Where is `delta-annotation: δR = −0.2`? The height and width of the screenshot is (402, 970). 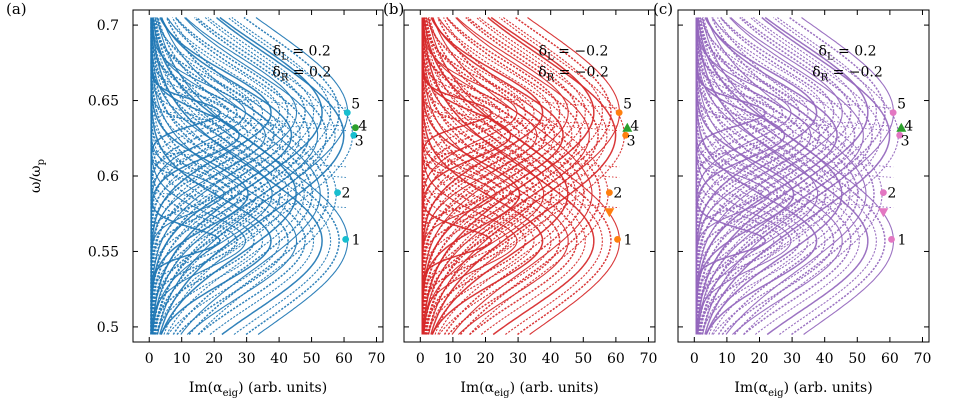
delta-annotation: δR = −0.2 is located at coordinates (573, 73).